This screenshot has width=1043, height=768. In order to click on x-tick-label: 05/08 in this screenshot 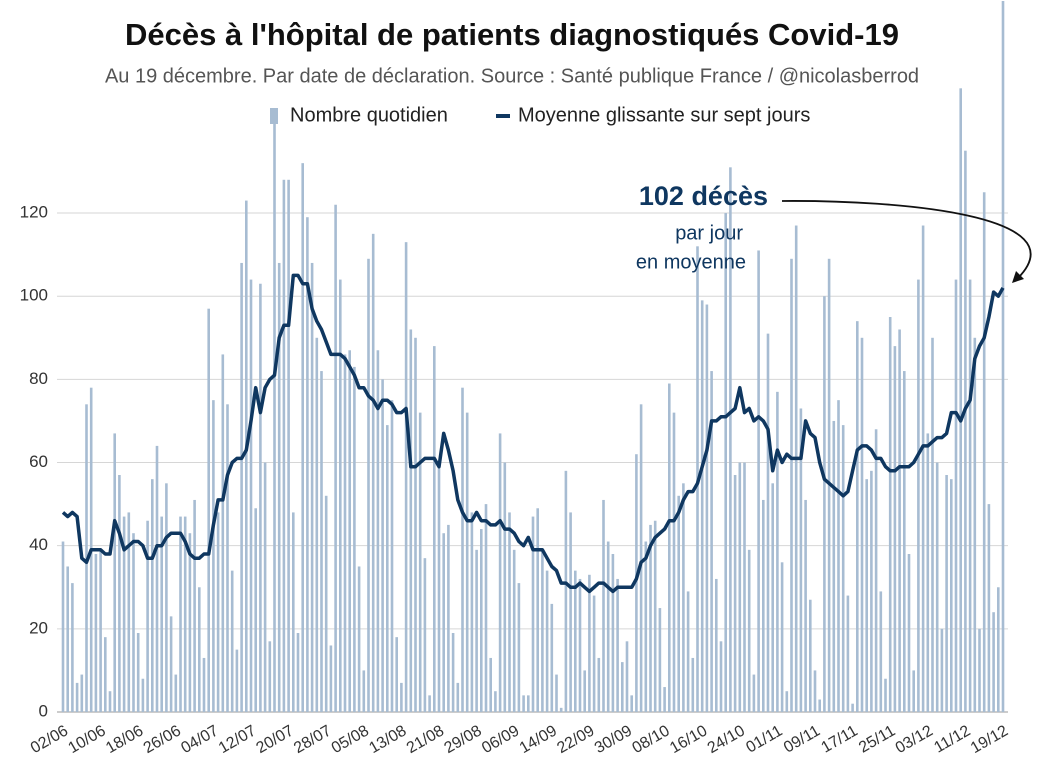, I will do `click(350, 739)`.